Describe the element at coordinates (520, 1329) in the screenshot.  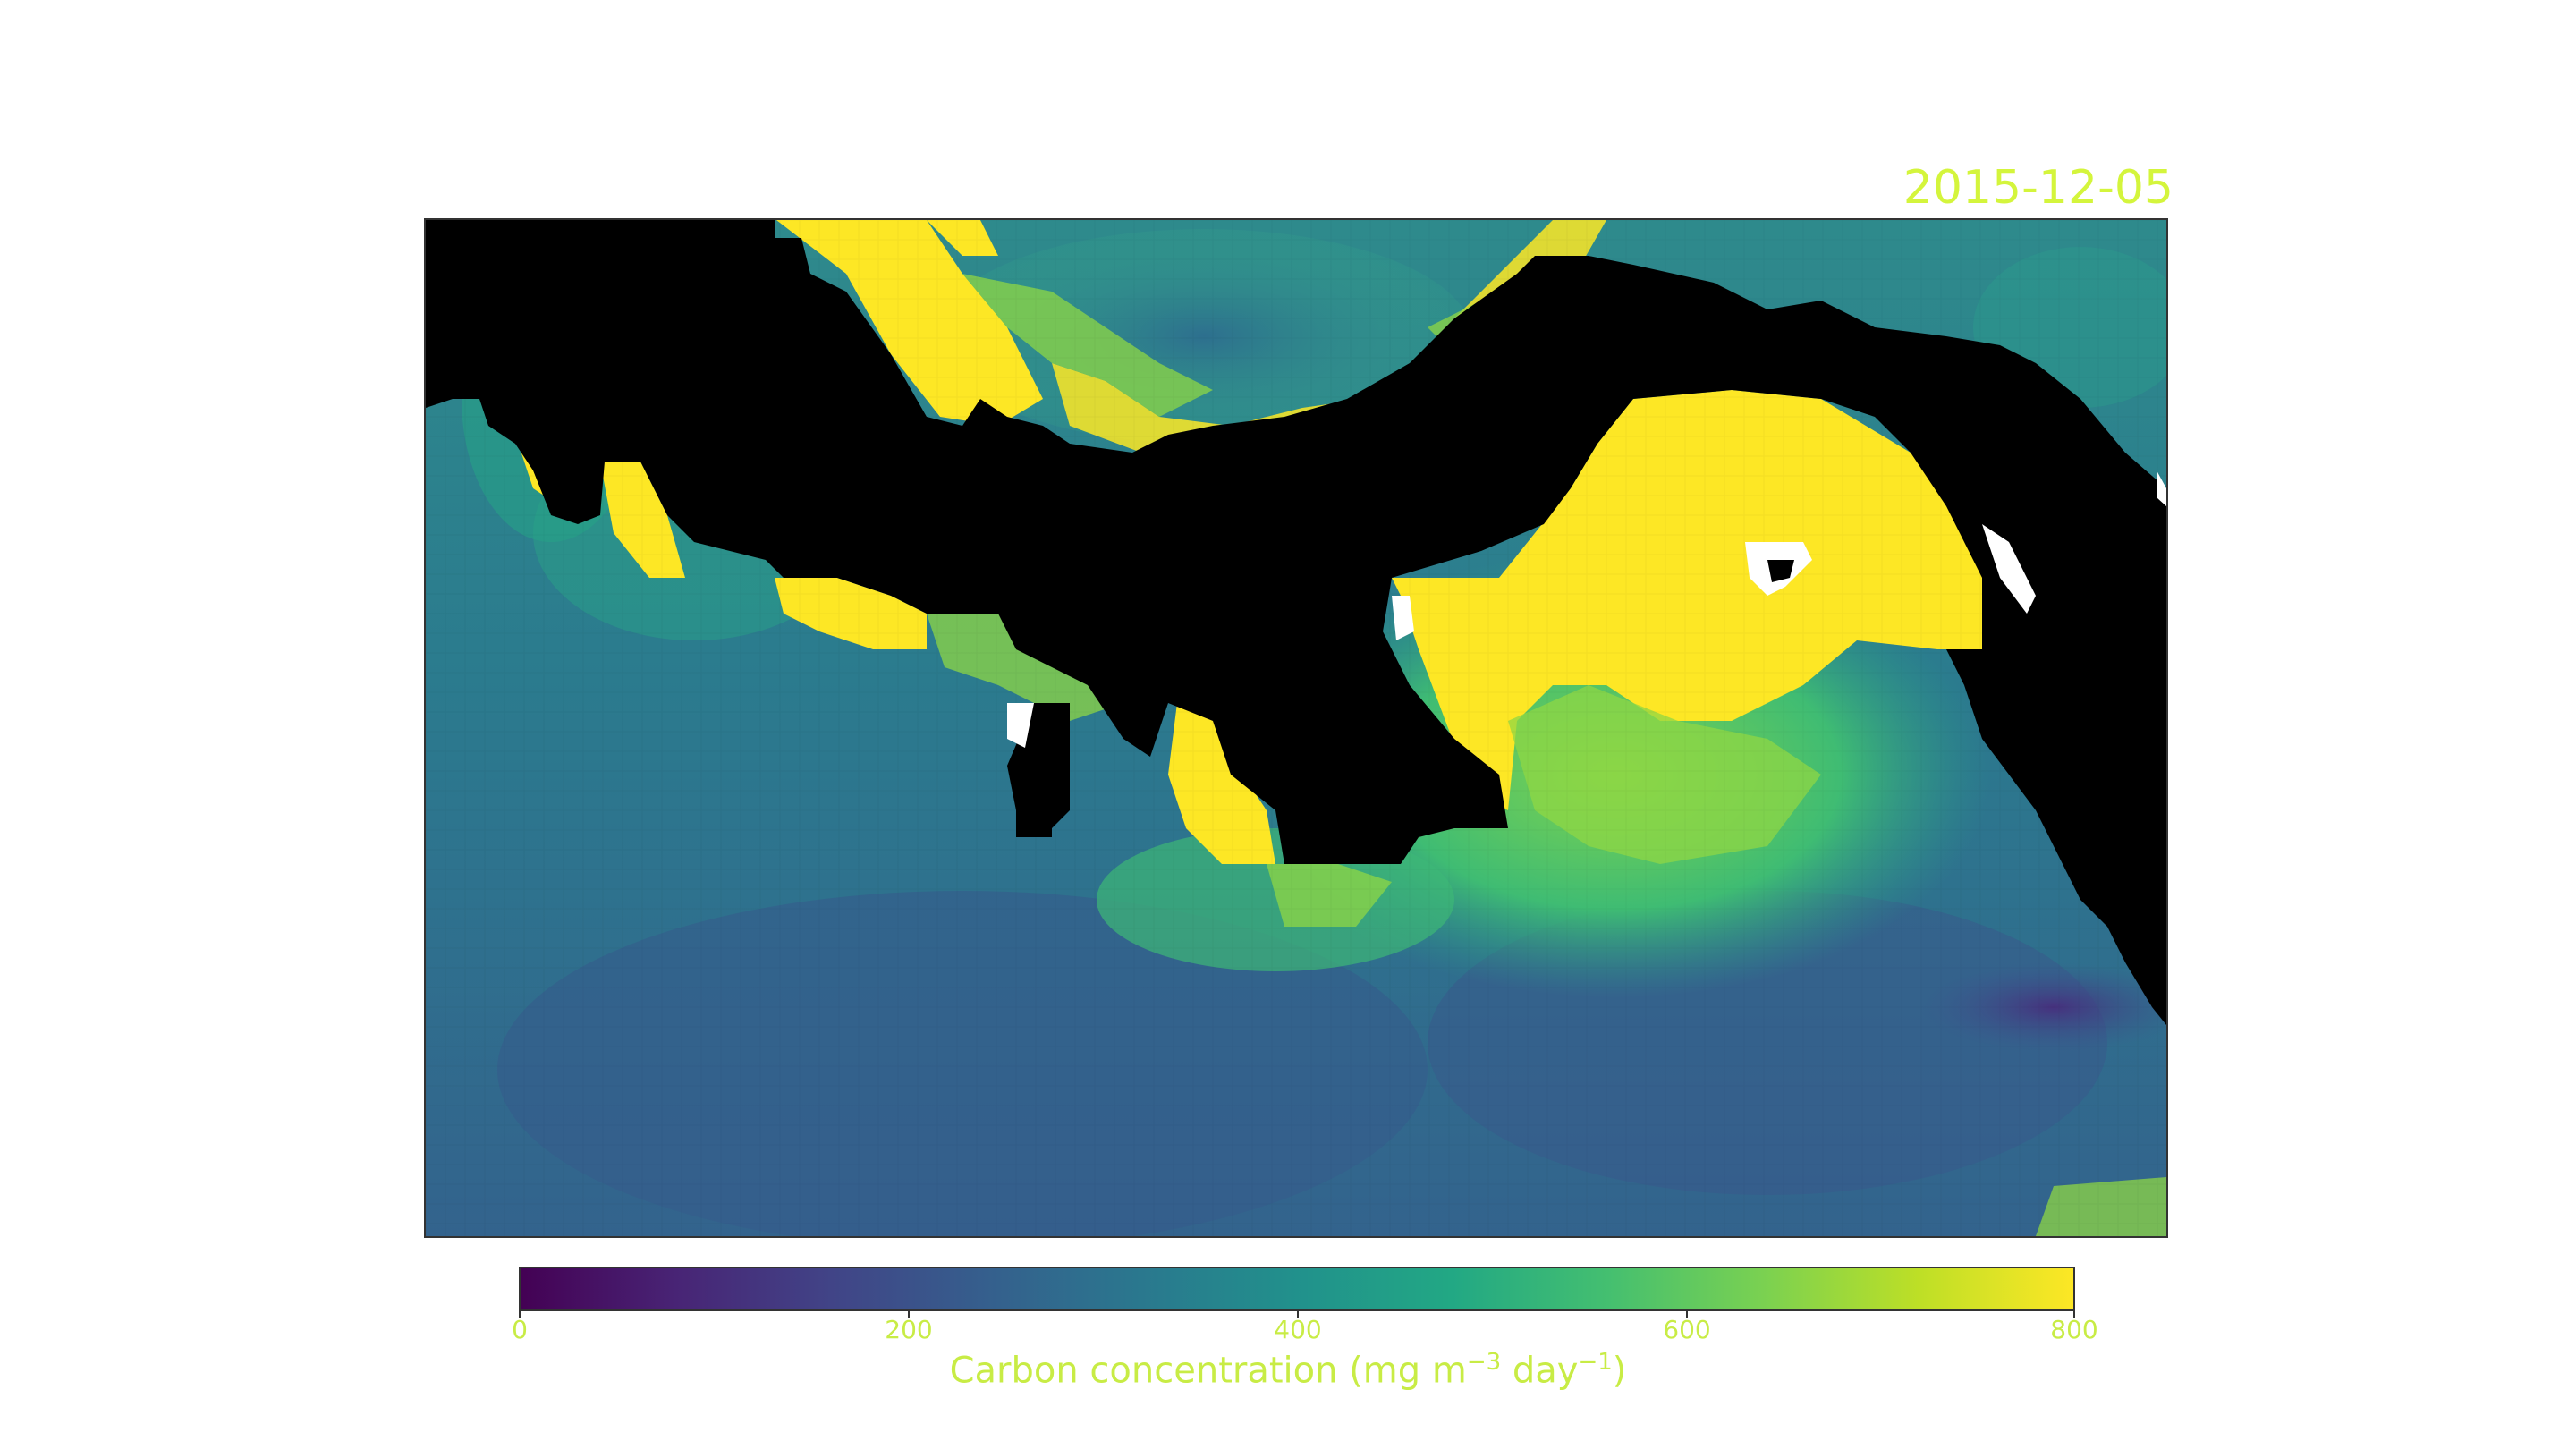
I see `colorbar-tick-label: 0` at that location.